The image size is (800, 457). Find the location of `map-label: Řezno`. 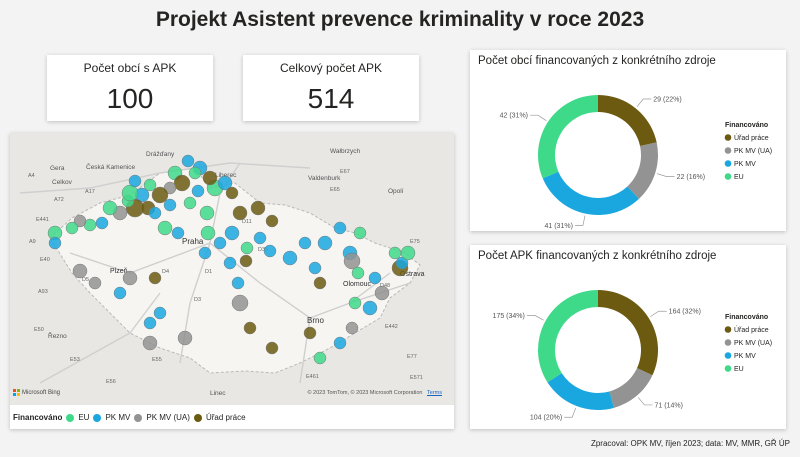

map-label: Řezno is located at coordinates (57, 335).